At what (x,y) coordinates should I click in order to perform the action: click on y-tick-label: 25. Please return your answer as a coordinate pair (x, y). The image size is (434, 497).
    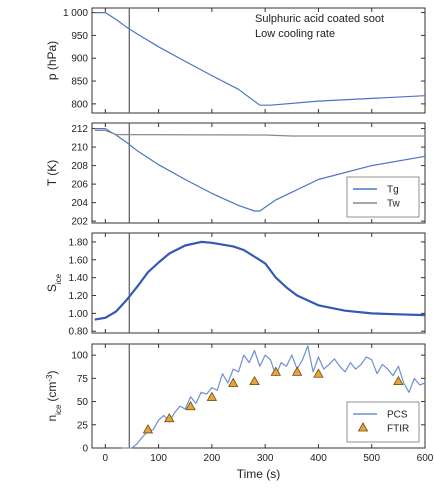
    Looking at the image, I should click on (83, 425).